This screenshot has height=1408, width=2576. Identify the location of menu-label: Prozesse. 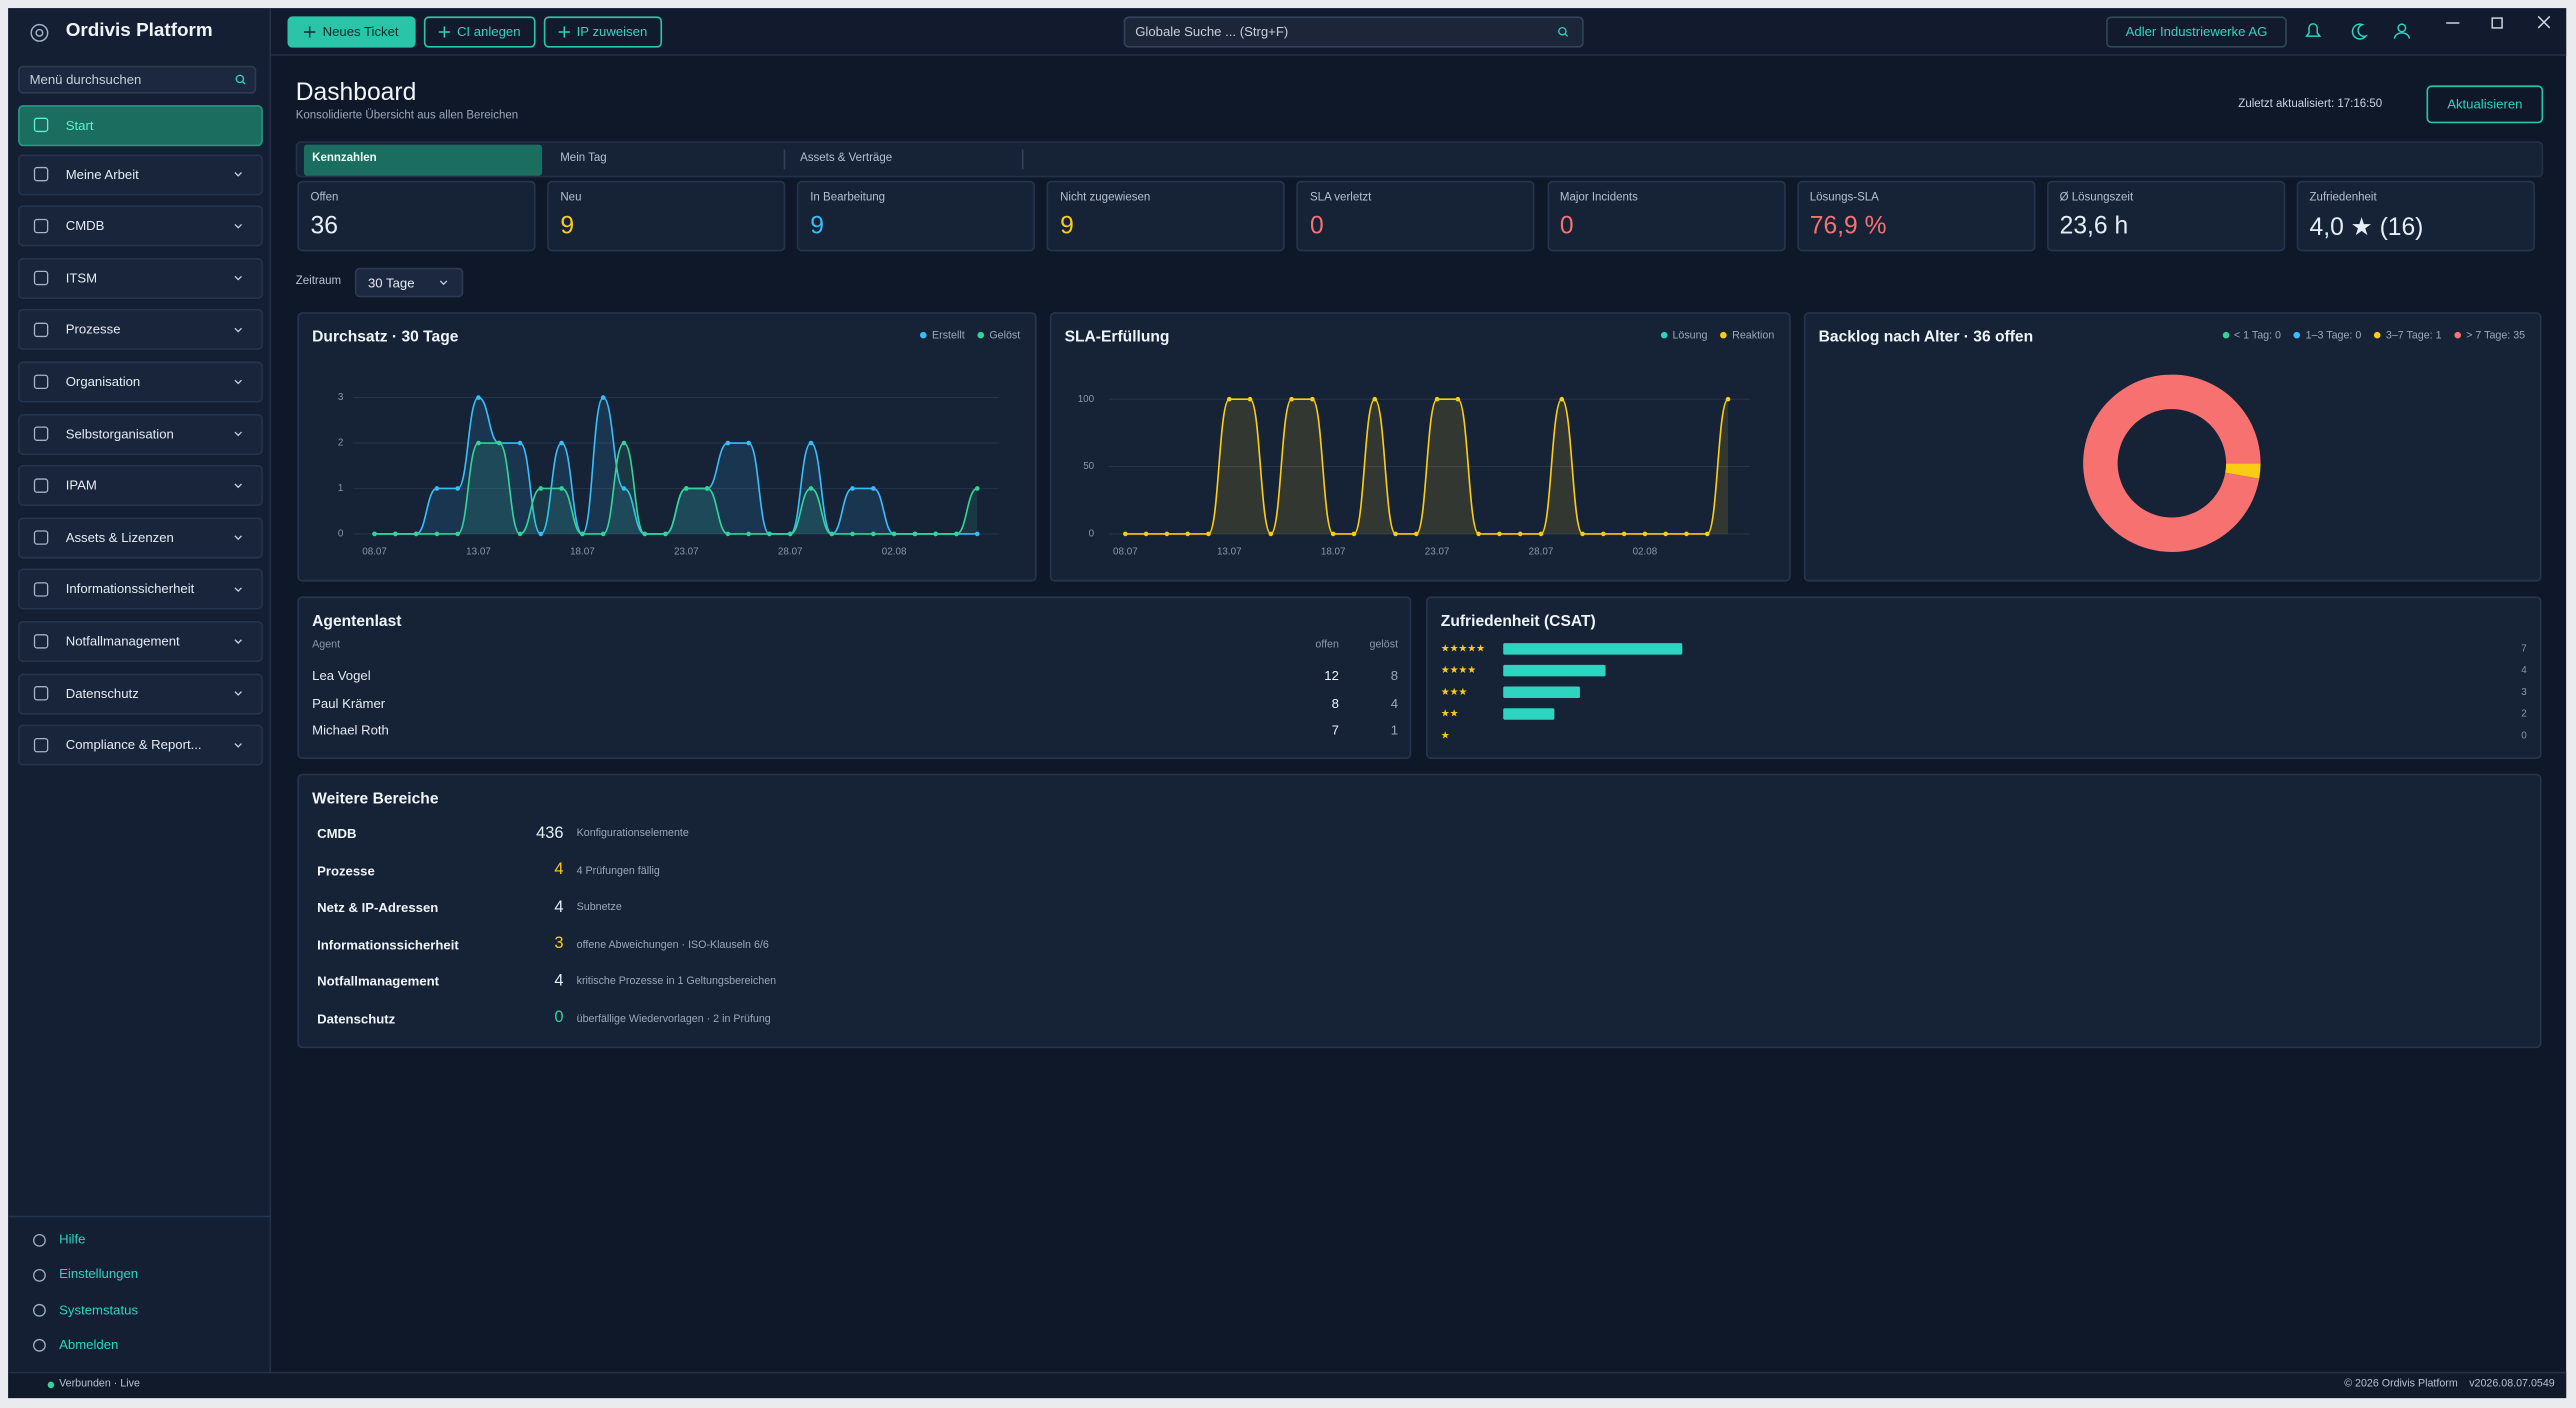
(93, 330).